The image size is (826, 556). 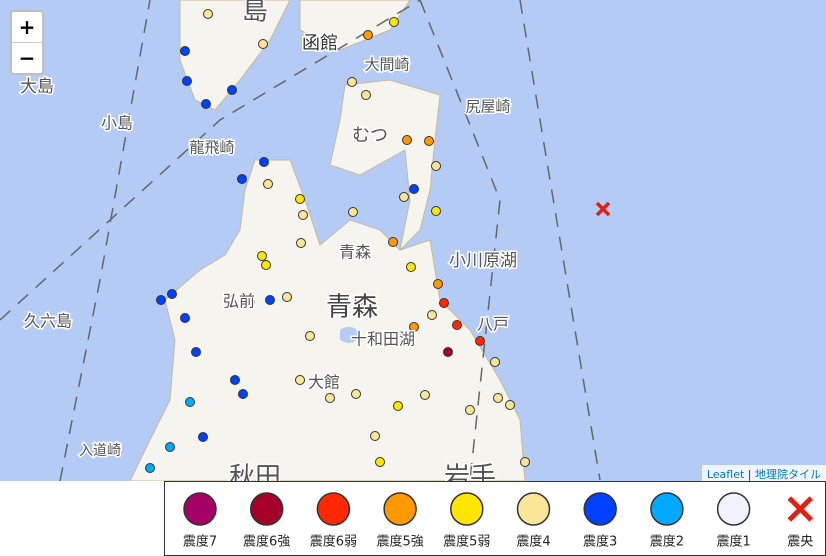 I want to click on zoom-in: +, so click(x=27, y=27).